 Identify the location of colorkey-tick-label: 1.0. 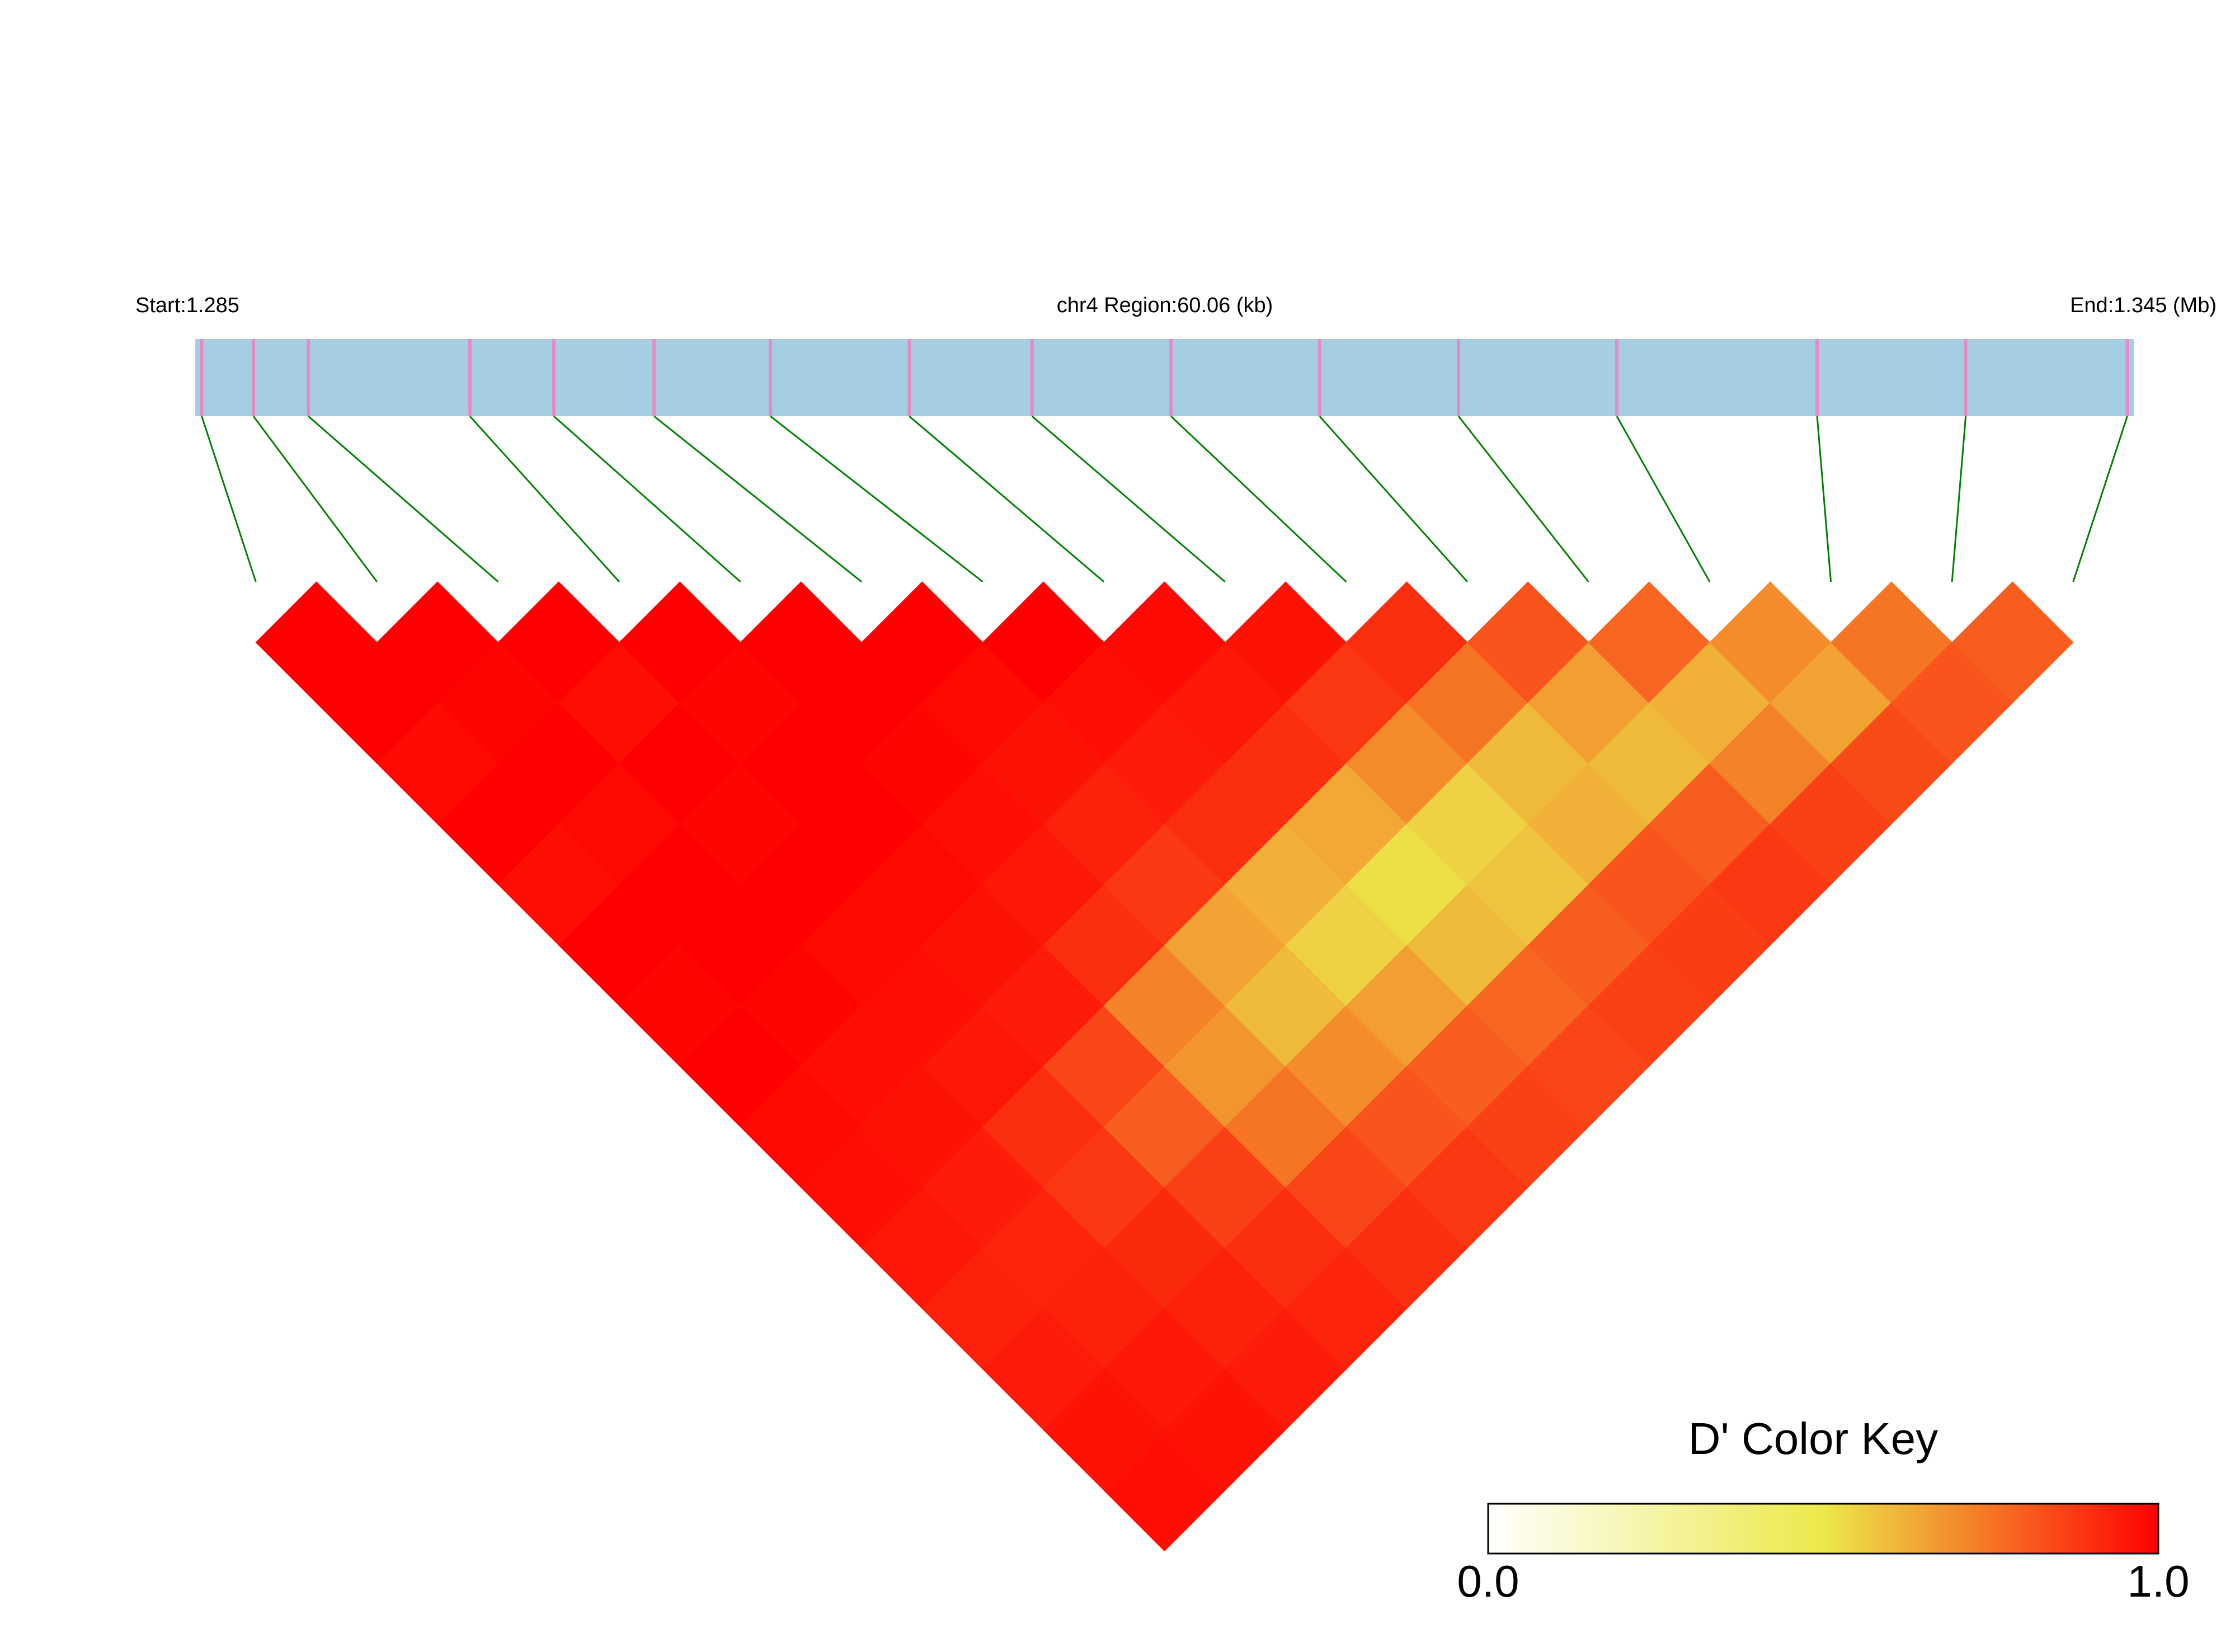
(2158, 1581).